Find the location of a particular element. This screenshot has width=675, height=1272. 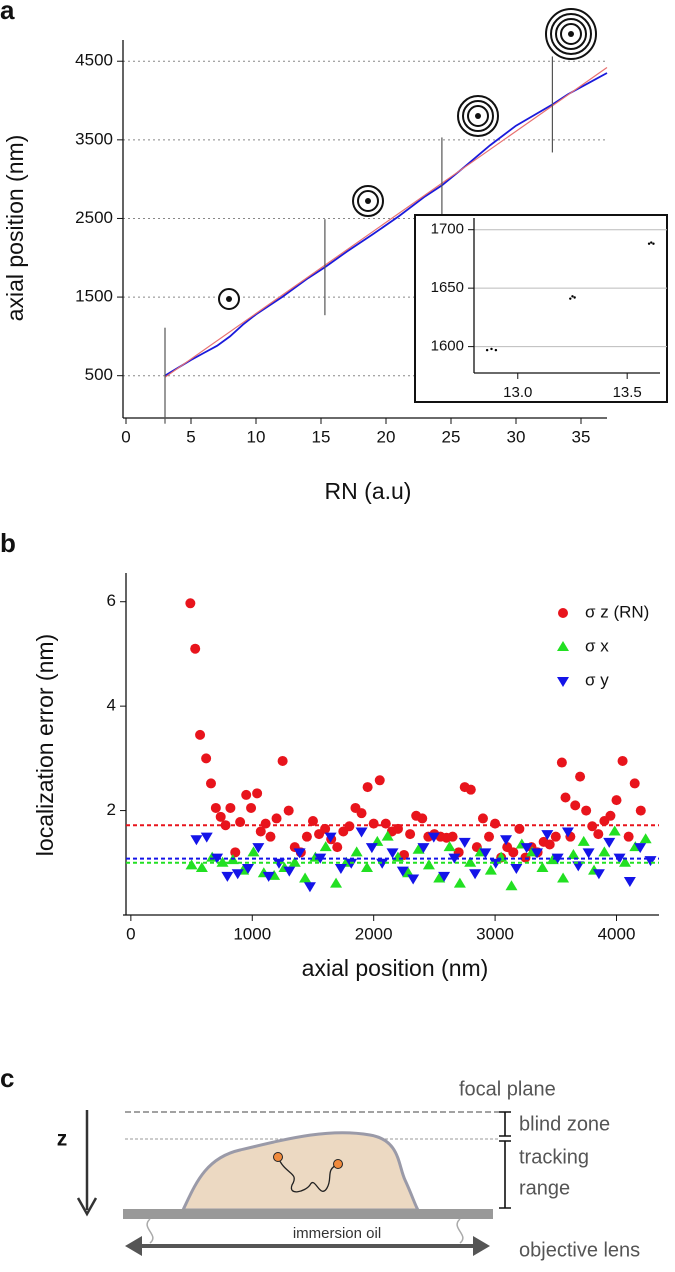

label: tracking is located at coordinates (554, 1157).